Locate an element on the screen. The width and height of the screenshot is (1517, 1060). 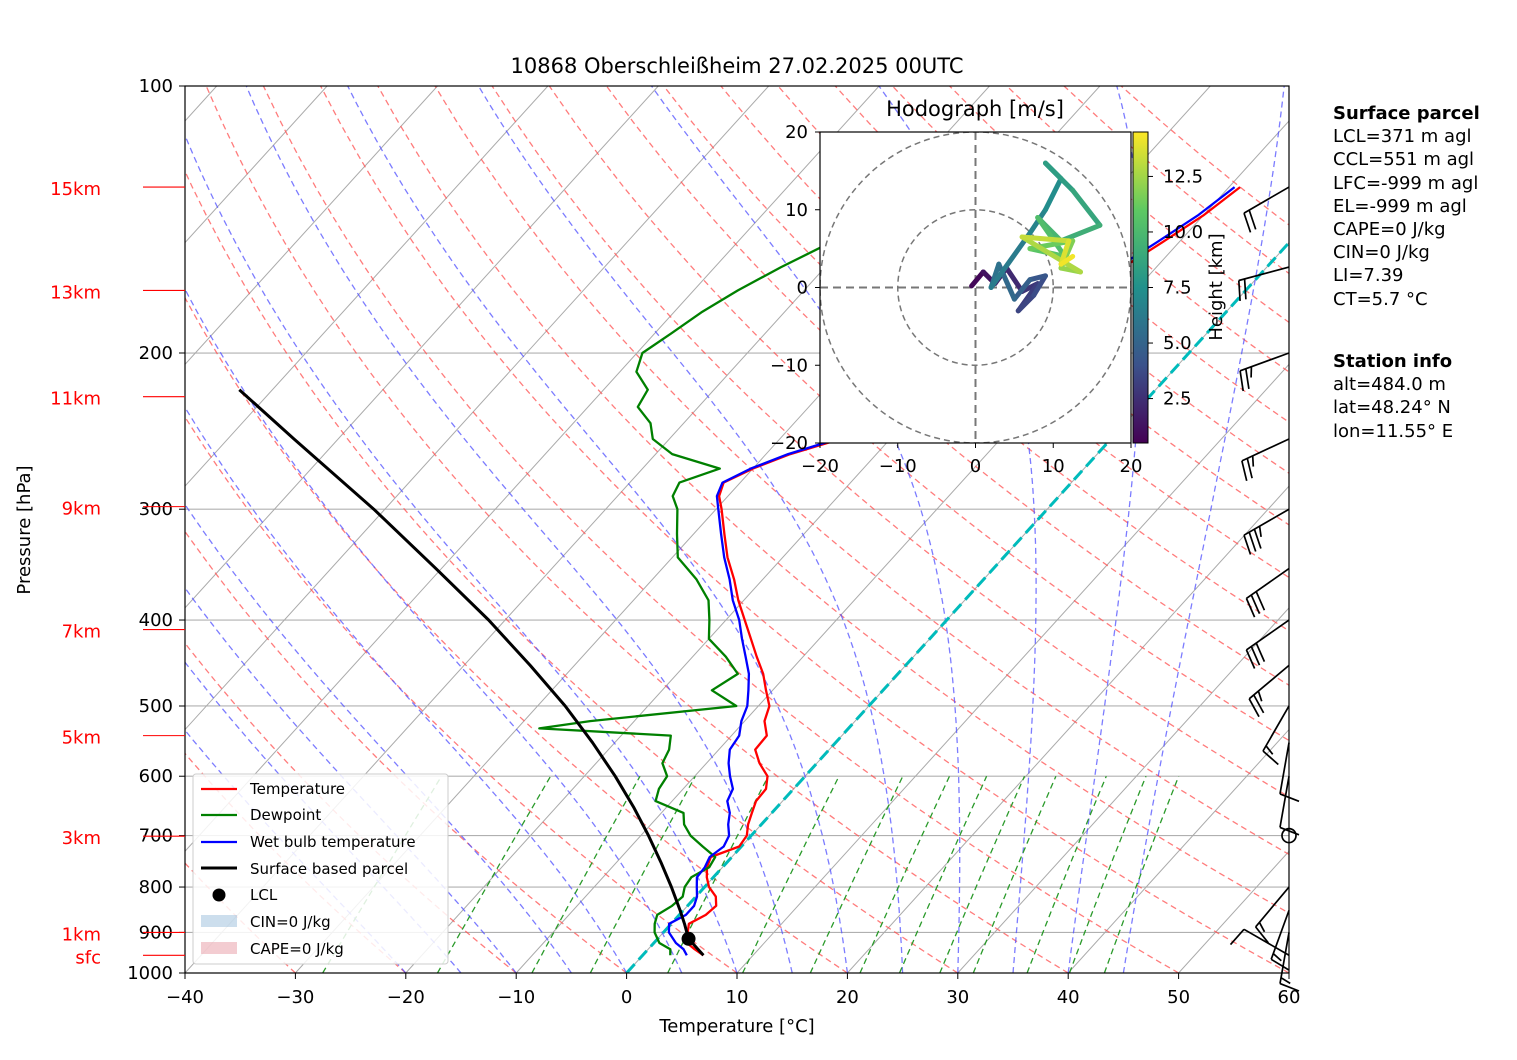
hodograph-y-tick-label: 0 is located at coordinates (802, 288).